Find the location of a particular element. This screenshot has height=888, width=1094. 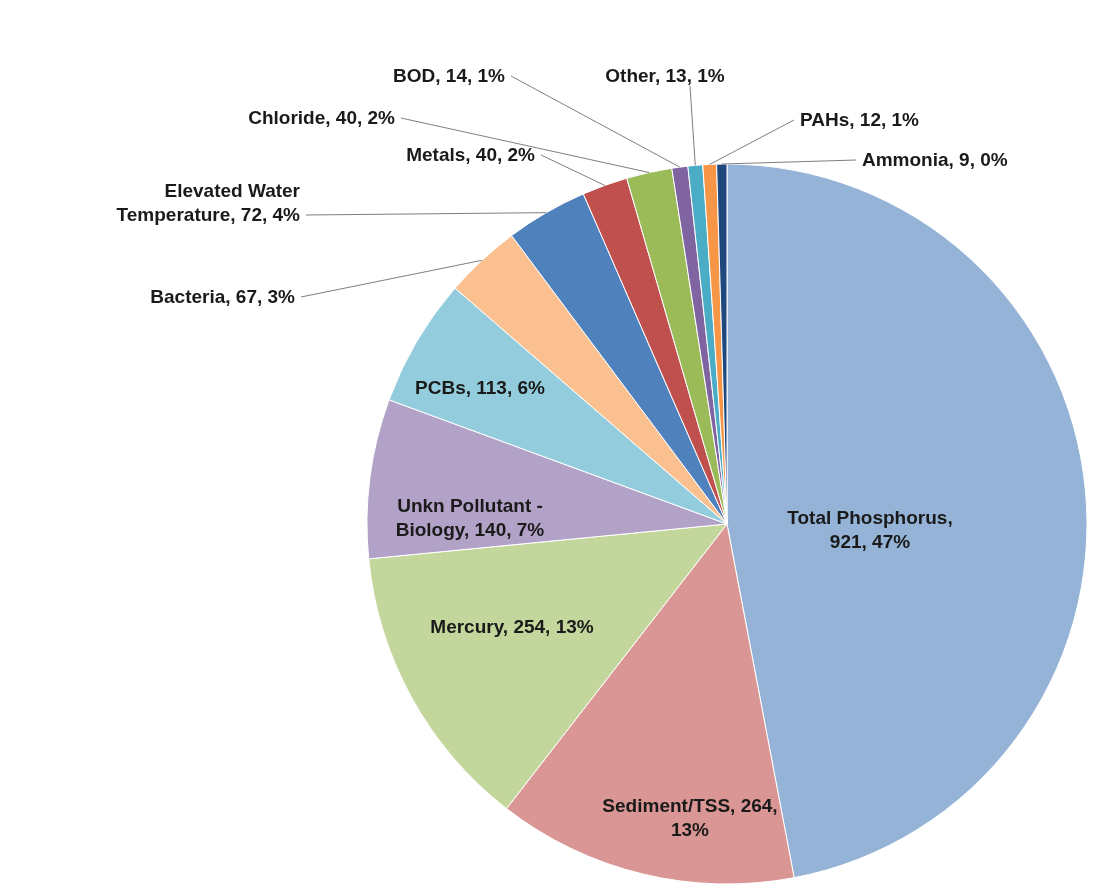

slice-label: BOD, 14, 1% is located at coordinates (449, 75).